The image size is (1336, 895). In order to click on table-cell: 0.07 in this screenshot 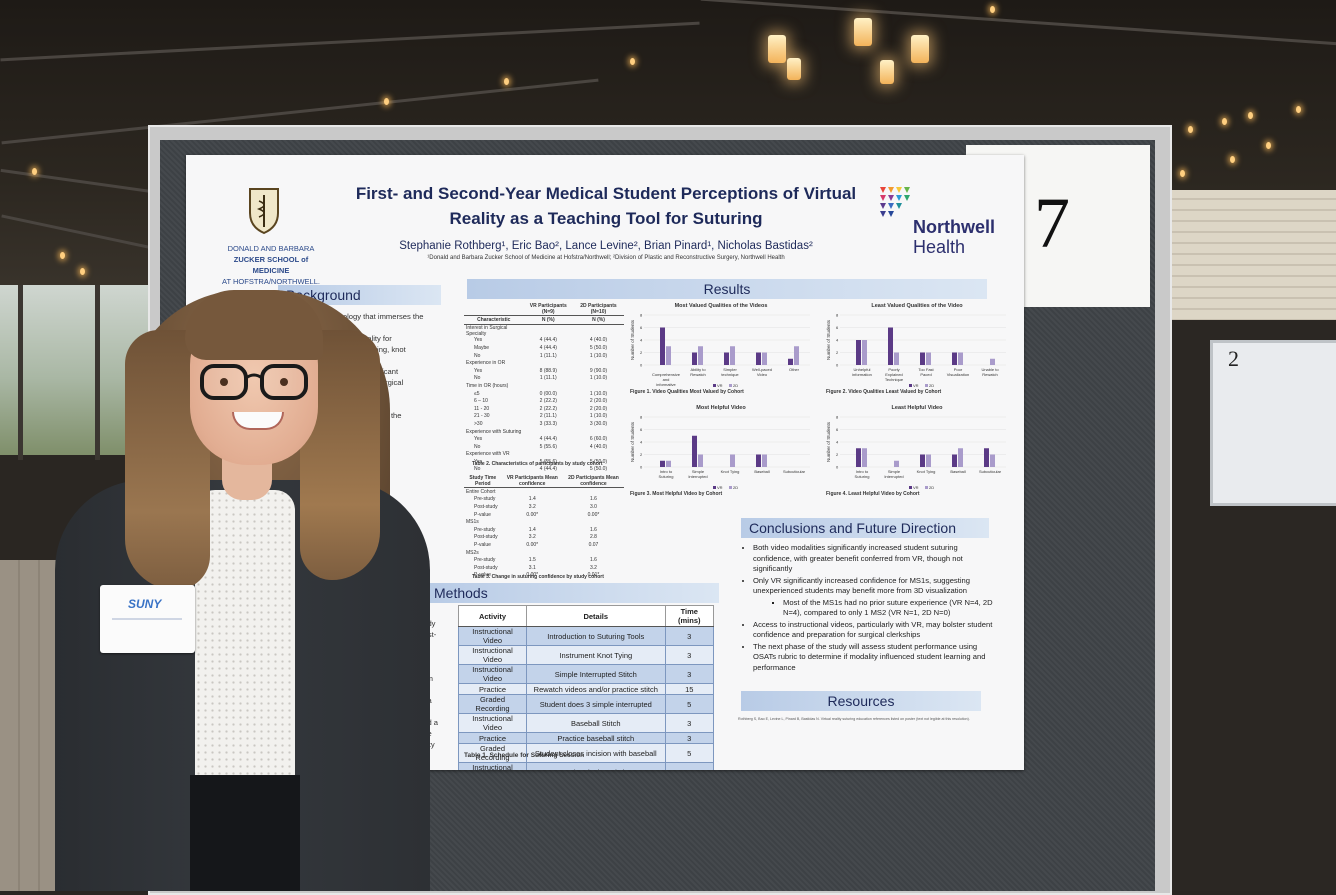, I will do `click(593, 544)`.